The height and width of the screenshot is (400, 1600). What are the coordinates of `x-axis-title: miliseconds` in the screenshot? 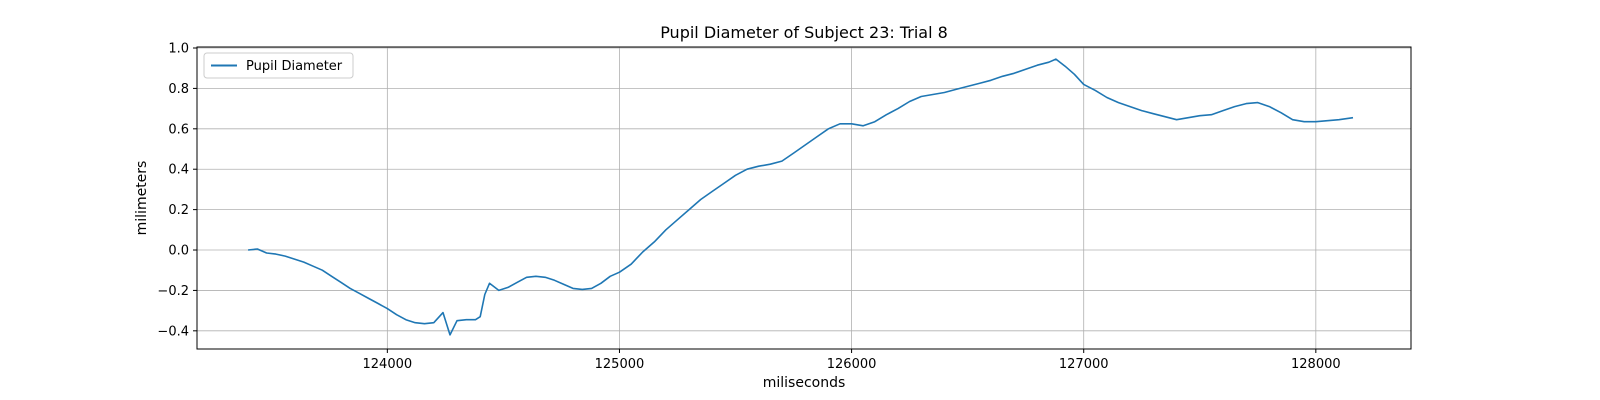 It's located at (804, 383).